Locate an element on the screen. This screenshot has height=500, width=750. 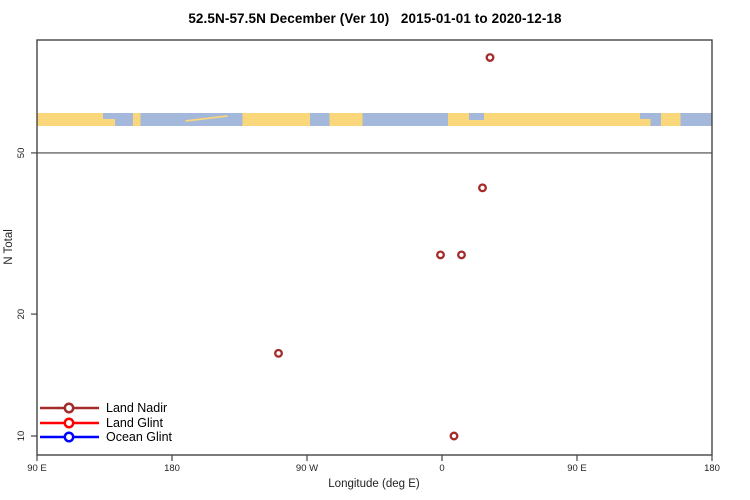
x-axis-ticks: 90 E 180 90 W 0 90 E 180 is located at coordinates (373, 464).